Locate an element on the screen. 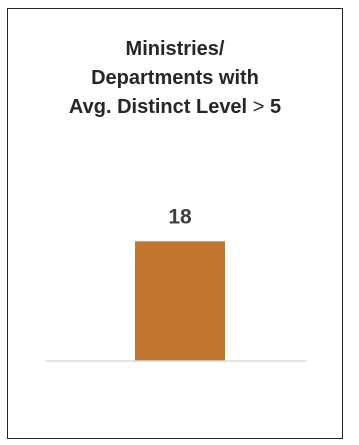 This screenshot has width=359, height=445. chart-title-line-2: Departments with is located at coordinates (175, 78).